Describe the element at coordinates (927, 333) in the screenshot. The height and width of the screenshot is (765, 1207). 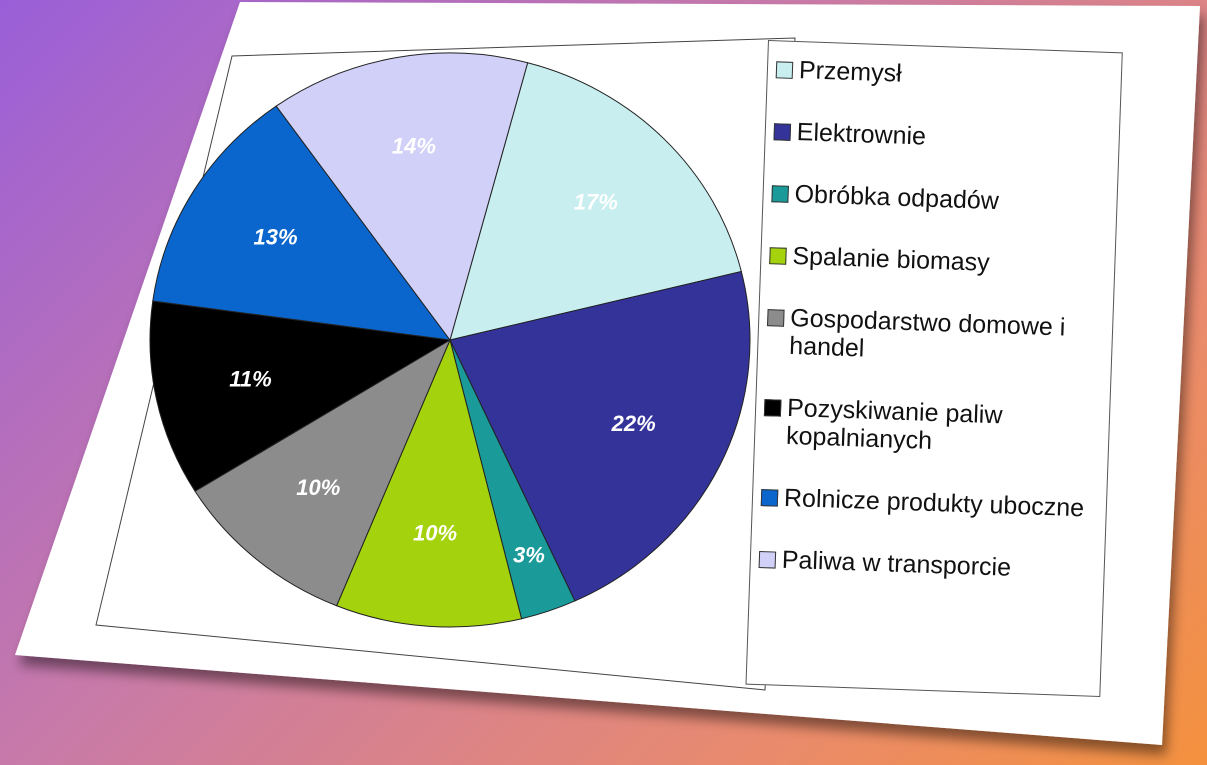
I see `legend-label: Gospodarstwo domowe i handel` at that location.